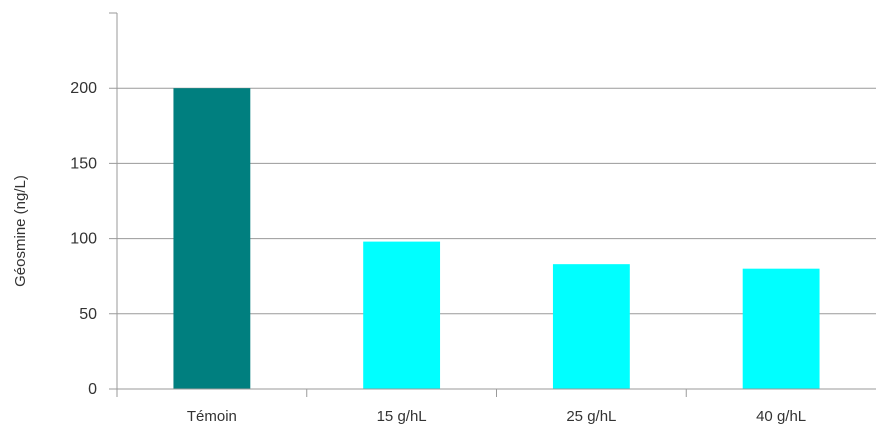 Image resolution: width=876 pixels, height=430 pixels. I want to click on y-tick-label: 0, so click(92, 389).